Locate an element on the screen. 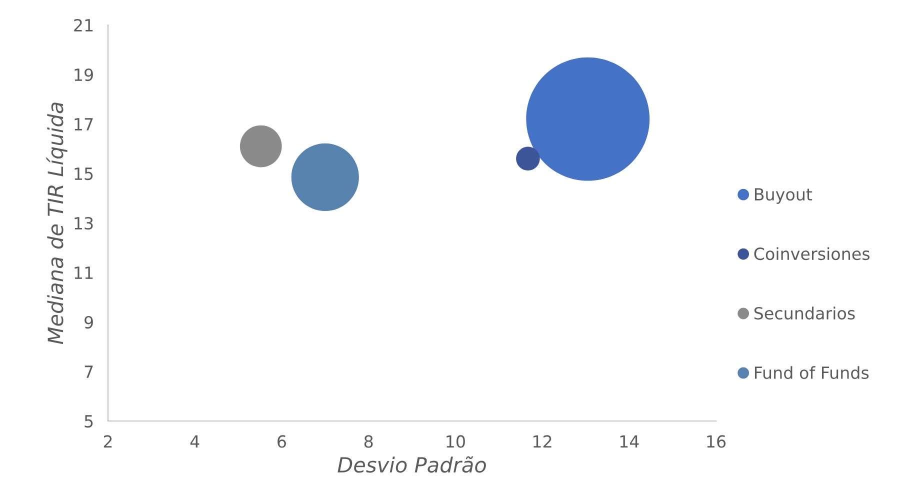 This screenshot has height=499, width=909. y-tick-label: 7 is located at coordinates (88, 372).